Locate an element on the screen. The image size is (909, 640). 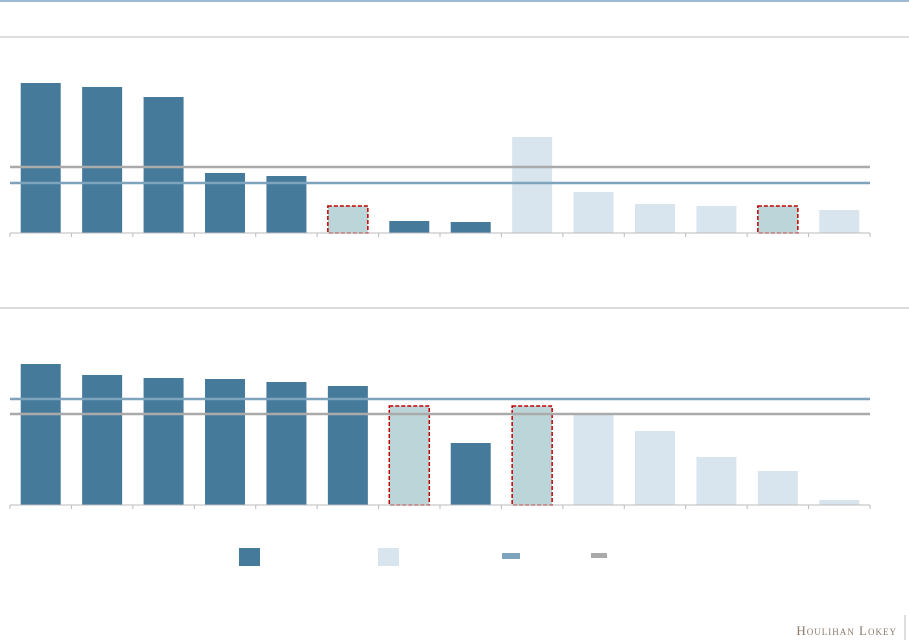
brand: Houlihan Lokey is located at coordinates (846, 630).